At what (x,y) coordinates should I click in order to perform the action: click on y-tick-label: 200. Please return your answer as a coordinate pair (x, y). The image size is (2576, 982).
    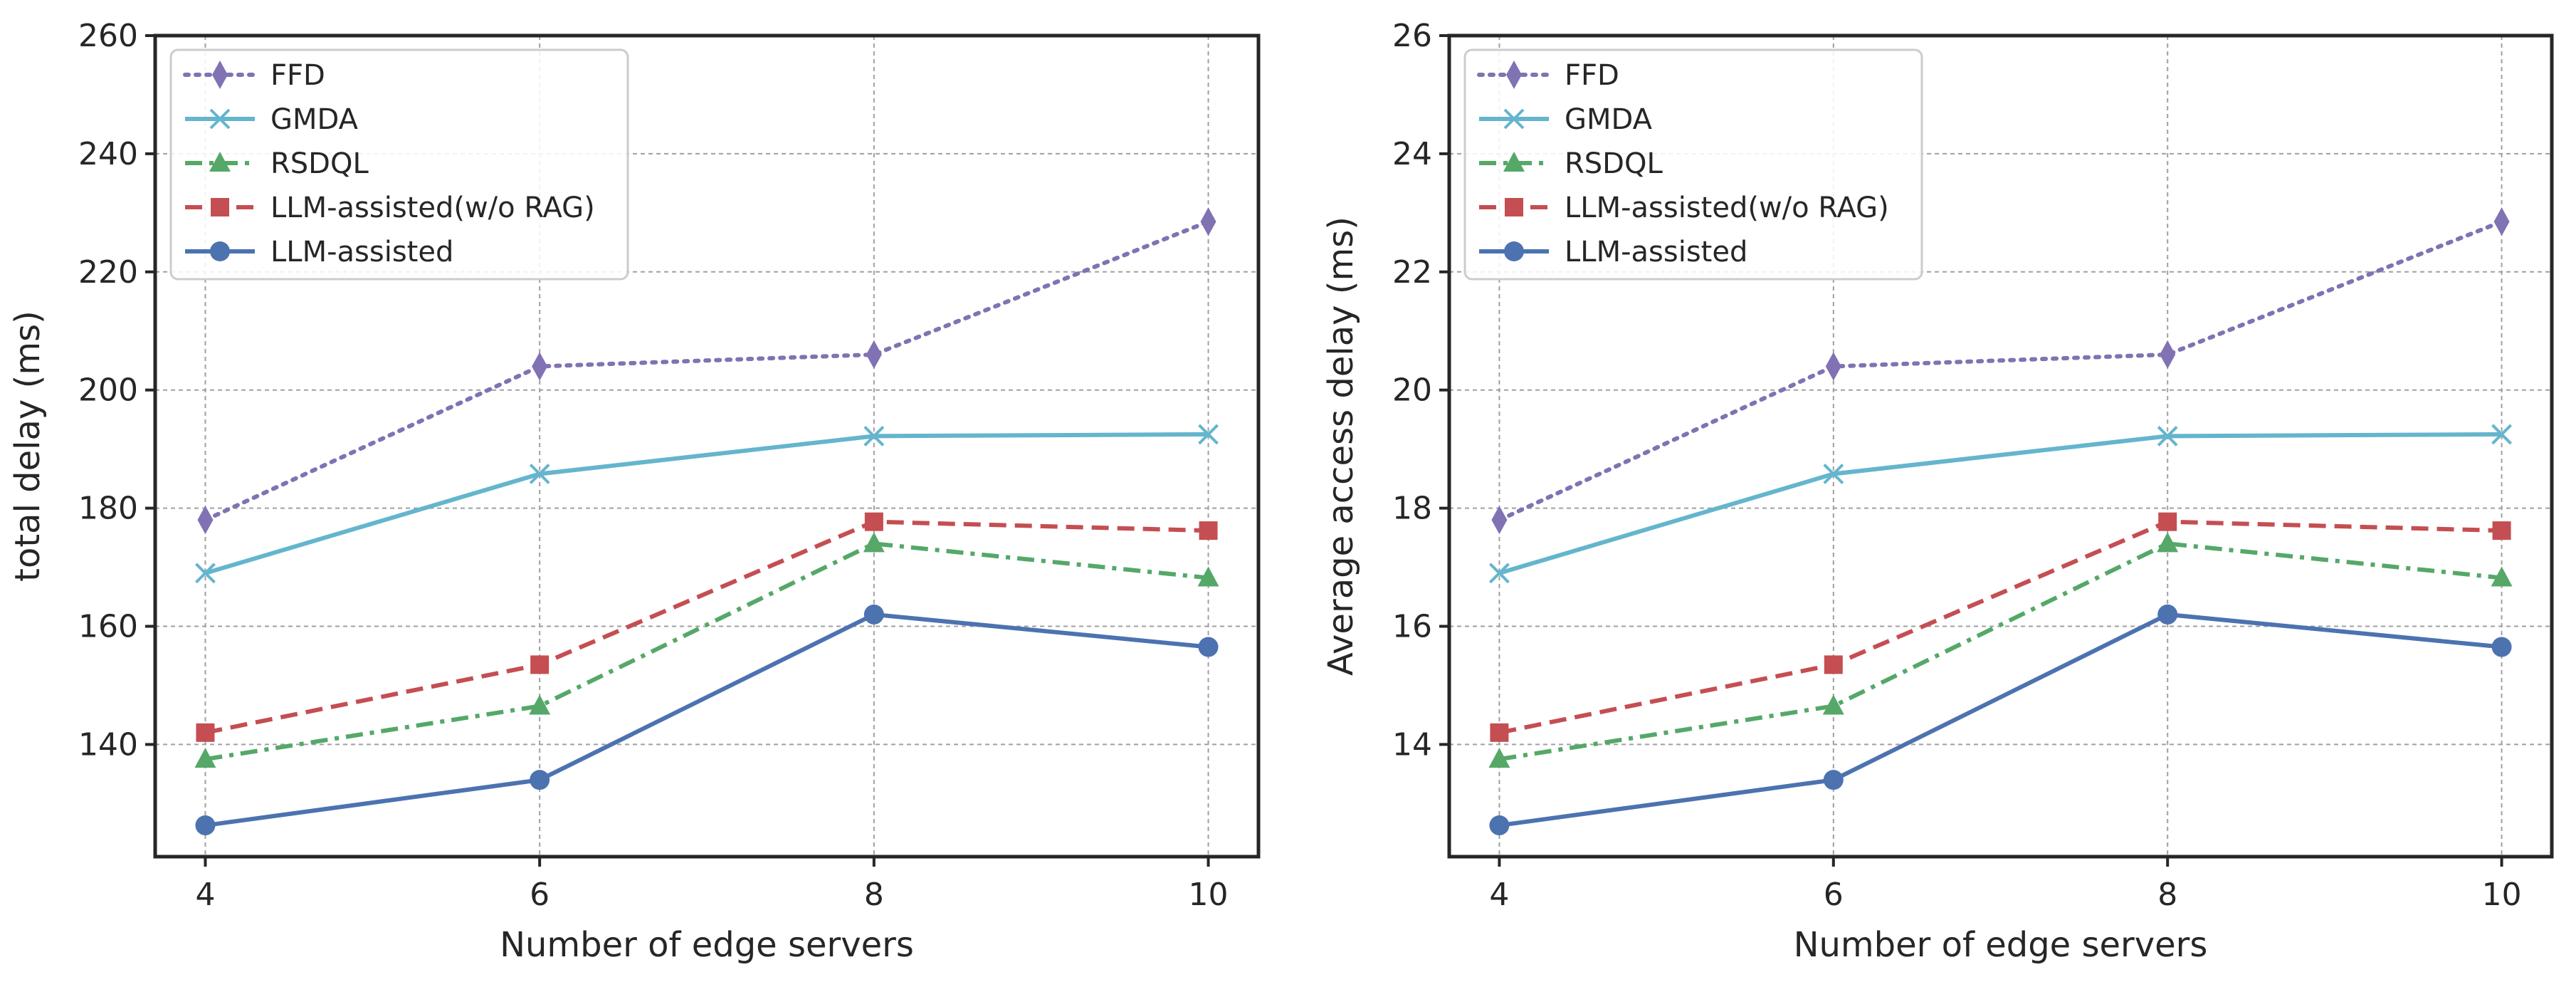
    Looking at the image, I should click on (108, 390).